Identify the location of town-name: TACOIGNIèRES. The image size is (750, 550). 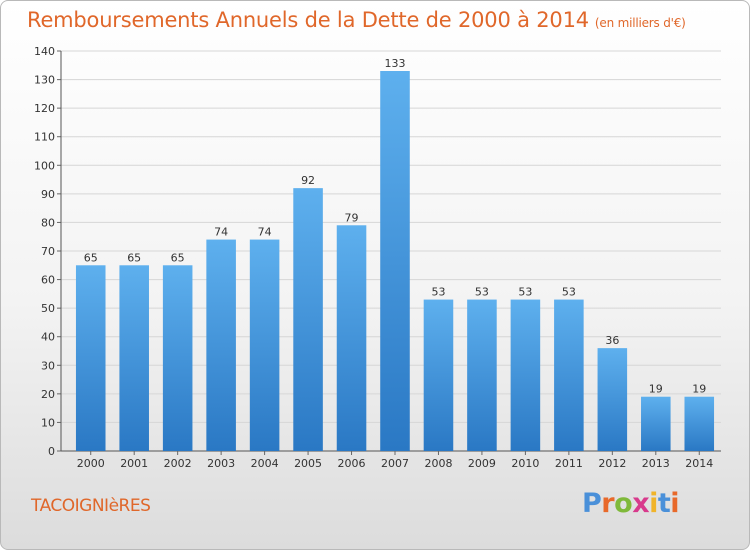
(91, 506).